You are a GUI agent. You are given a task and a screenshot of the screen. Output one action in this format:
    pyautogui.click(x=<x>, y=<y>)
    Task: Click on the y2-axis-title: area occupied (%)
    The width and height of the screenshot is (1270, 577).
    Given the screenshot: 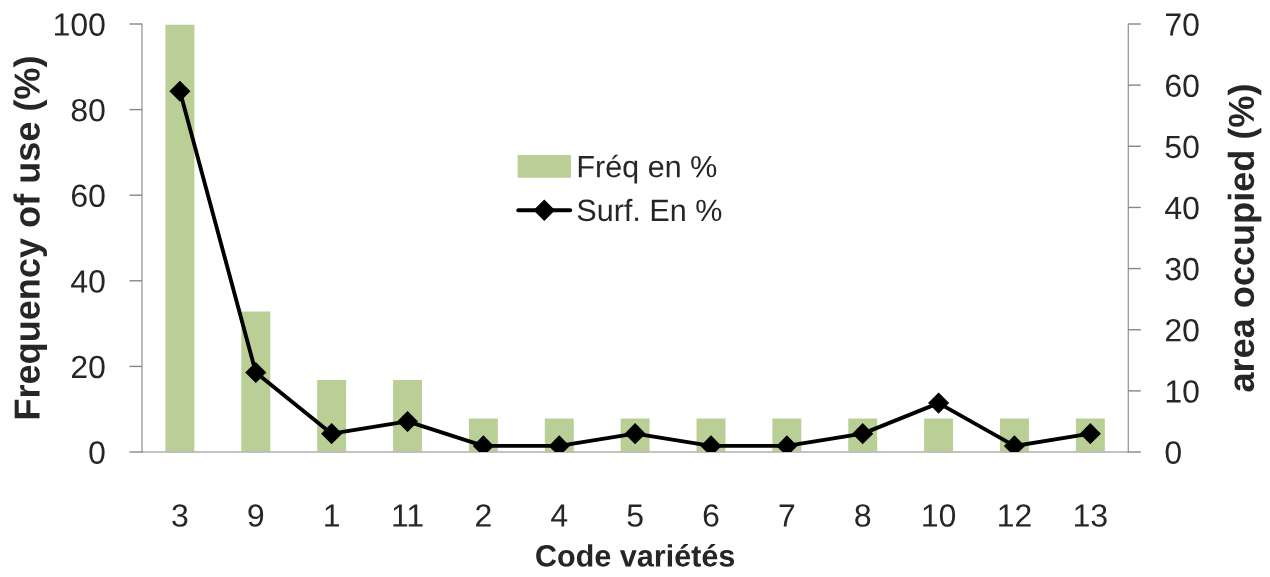 What is the action you would take?
    pyautogui.click(x=1244, y=238)
    